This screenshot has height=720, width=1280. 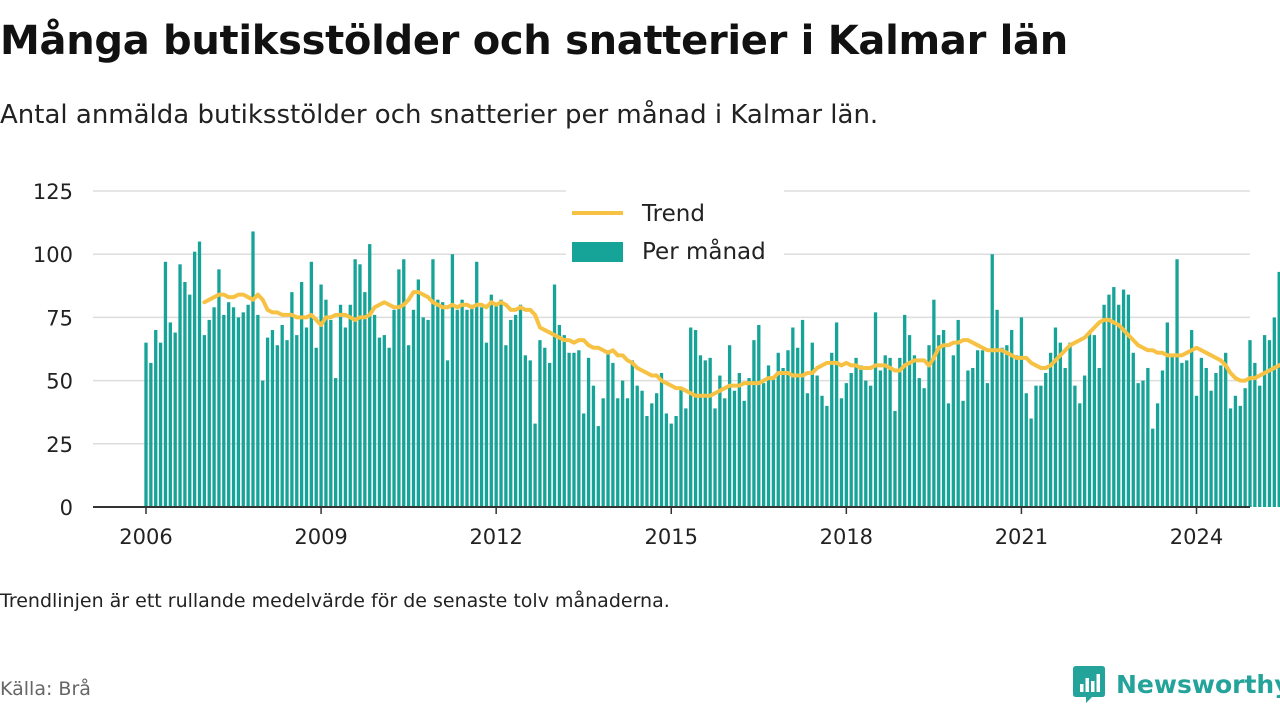 What do you see at coordinates (45, 689) in the screenshot?
I see `source-label: Källa: Brå` at bounding box center [45, 689].